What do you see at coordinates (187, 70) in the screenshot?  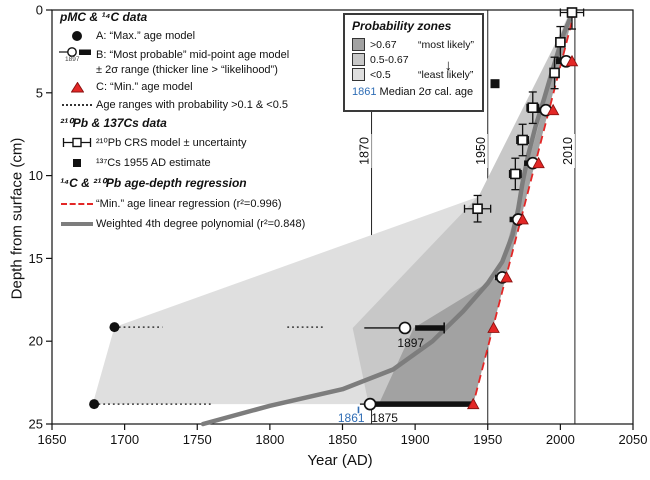 I see `legend-item-b-label2: ± 2σ range (thicker line > “likelihood”)` at bounding box center [187, 70].